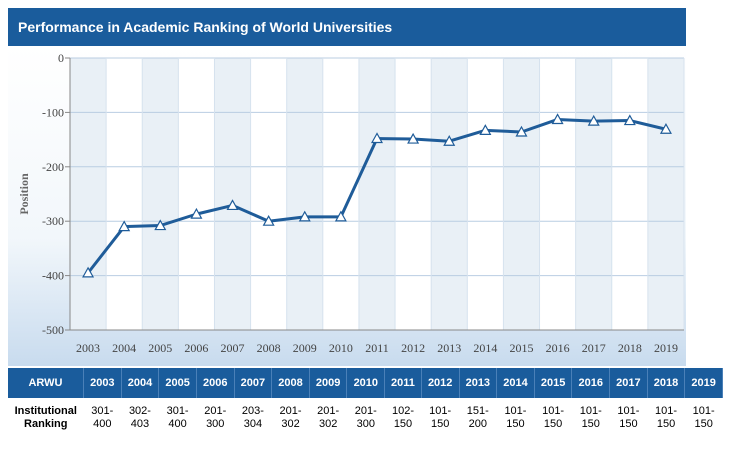  I want to click on year-header: 2012, so click(440, 383).